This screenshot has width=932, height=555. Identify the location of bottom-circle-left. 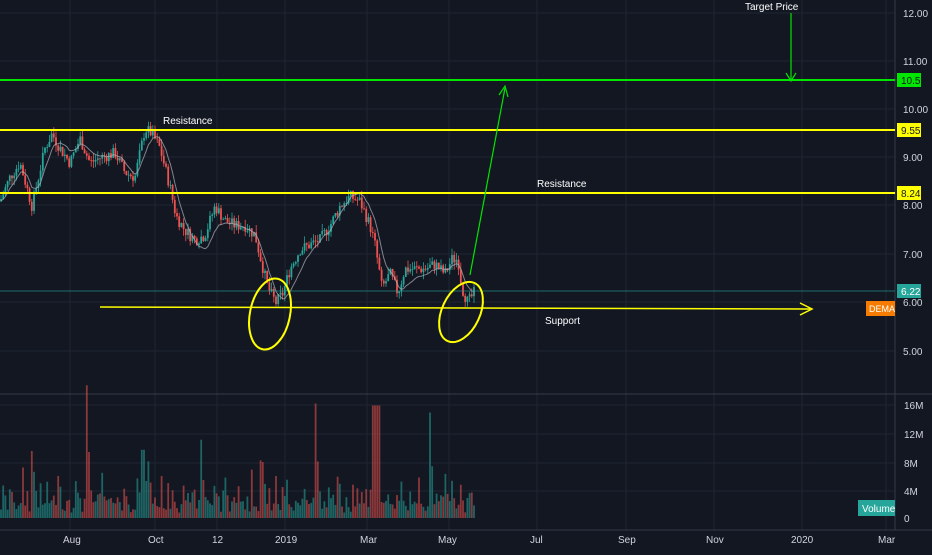
(270, 314).